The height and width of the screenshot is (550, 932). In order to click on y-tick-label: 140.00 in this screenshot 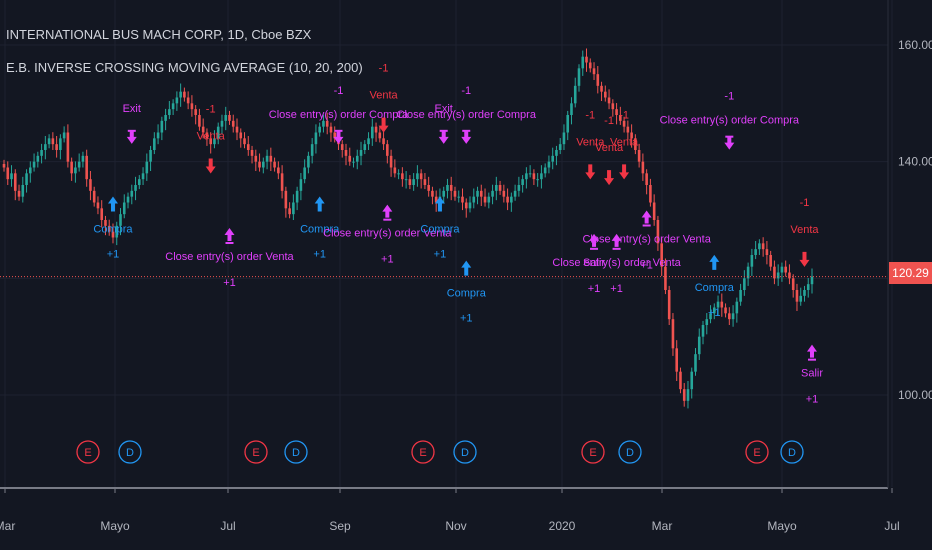, I will do `click(915, 162)`.